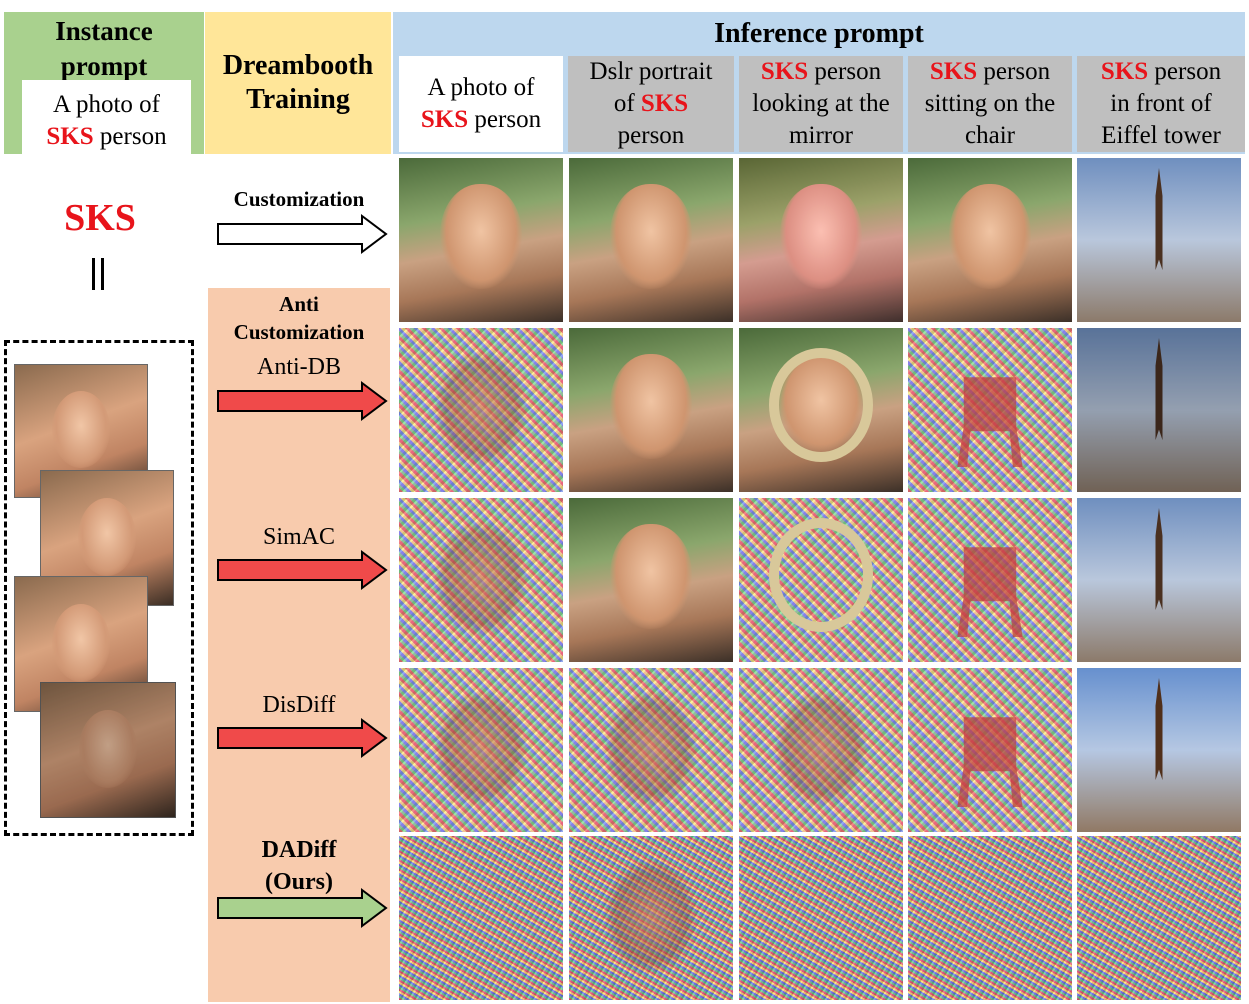 This screenshot has width=1249, height=1004. What do you see at coordinates (302, 234) in the screenshot?
I see `customization-arrow-icon` at bounding box center [302, 234].